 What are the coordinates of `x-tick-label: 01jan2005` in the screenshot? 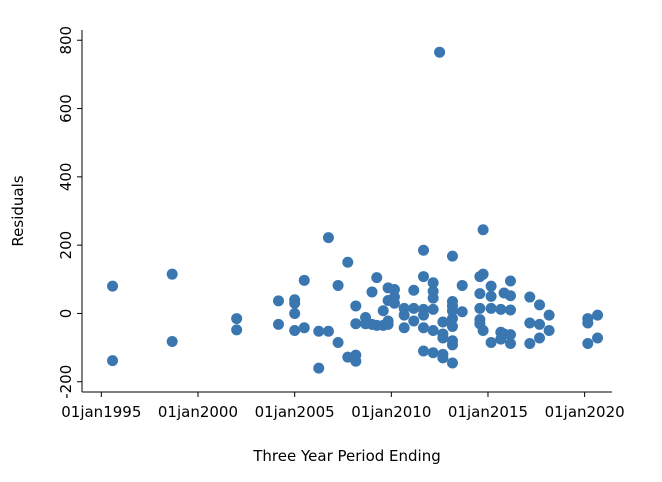 It's located at (295, 412).